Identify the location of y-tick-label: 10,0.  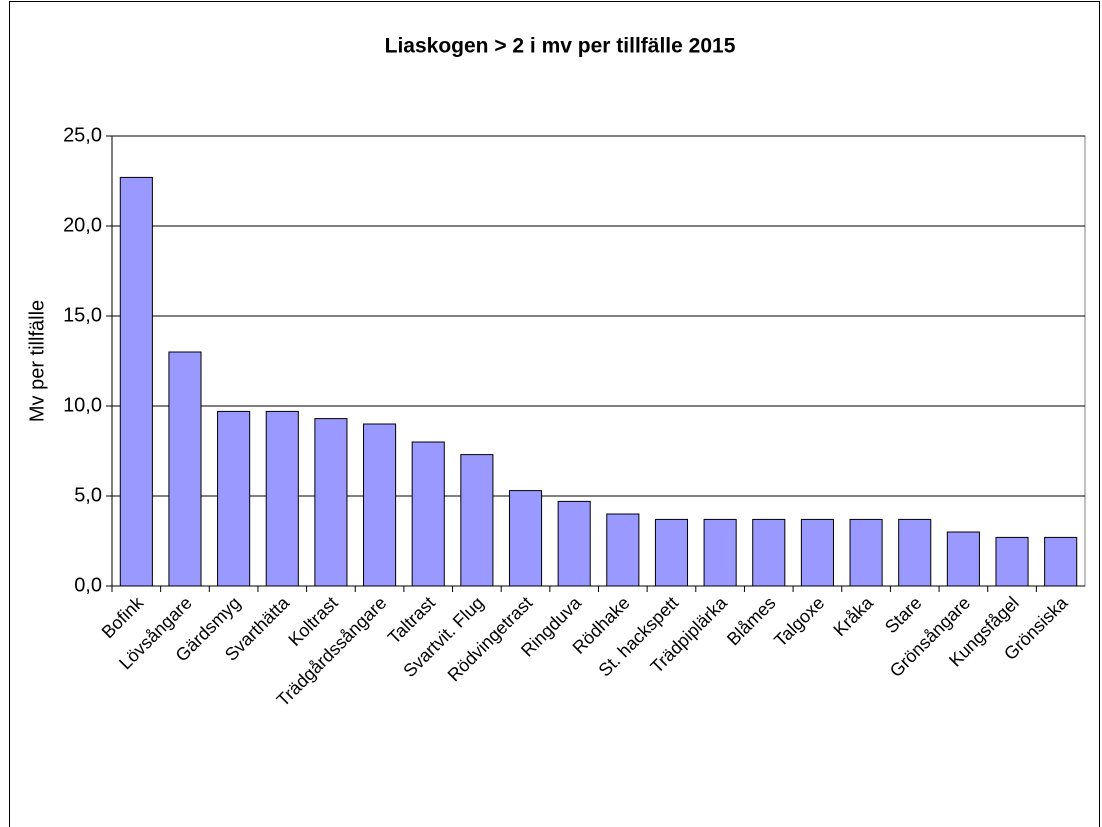
(82, 405).